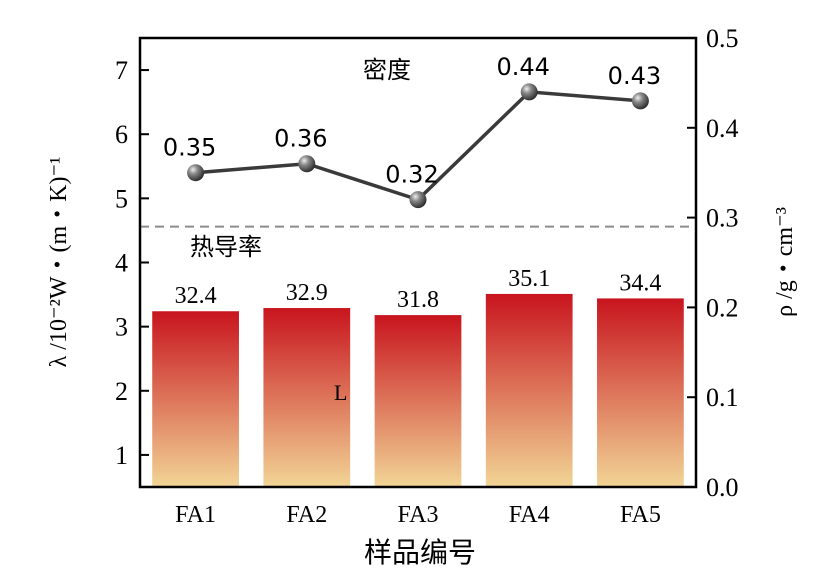 This screenshot has height=574, width=827. I want to click on bar-value-label: 32.9, so click(307, 293).